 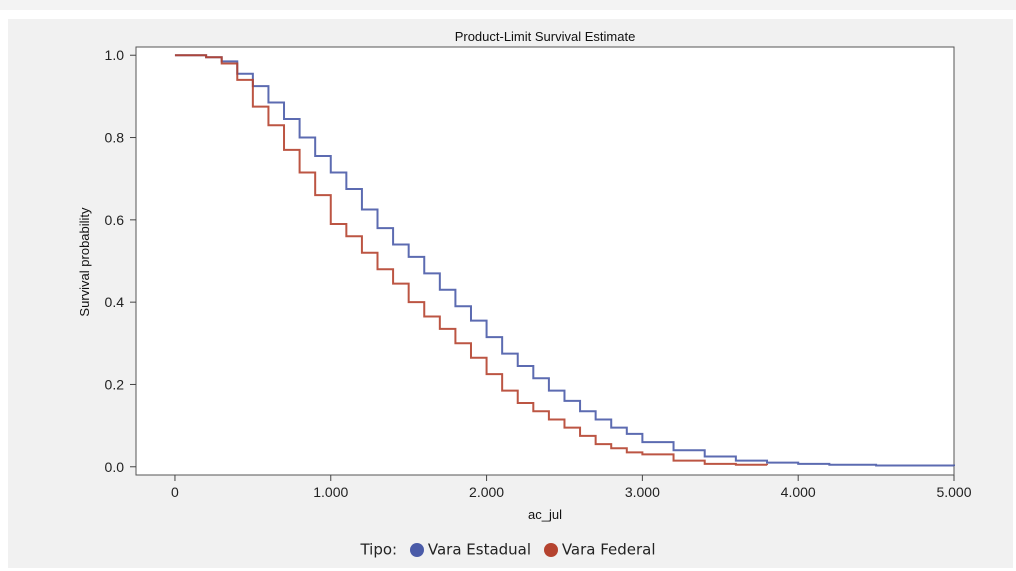 What do you see at coordinates (115, 220) in the screenshot?
I see `y-tick-label: 0.6` at bounding box center [115, 220].